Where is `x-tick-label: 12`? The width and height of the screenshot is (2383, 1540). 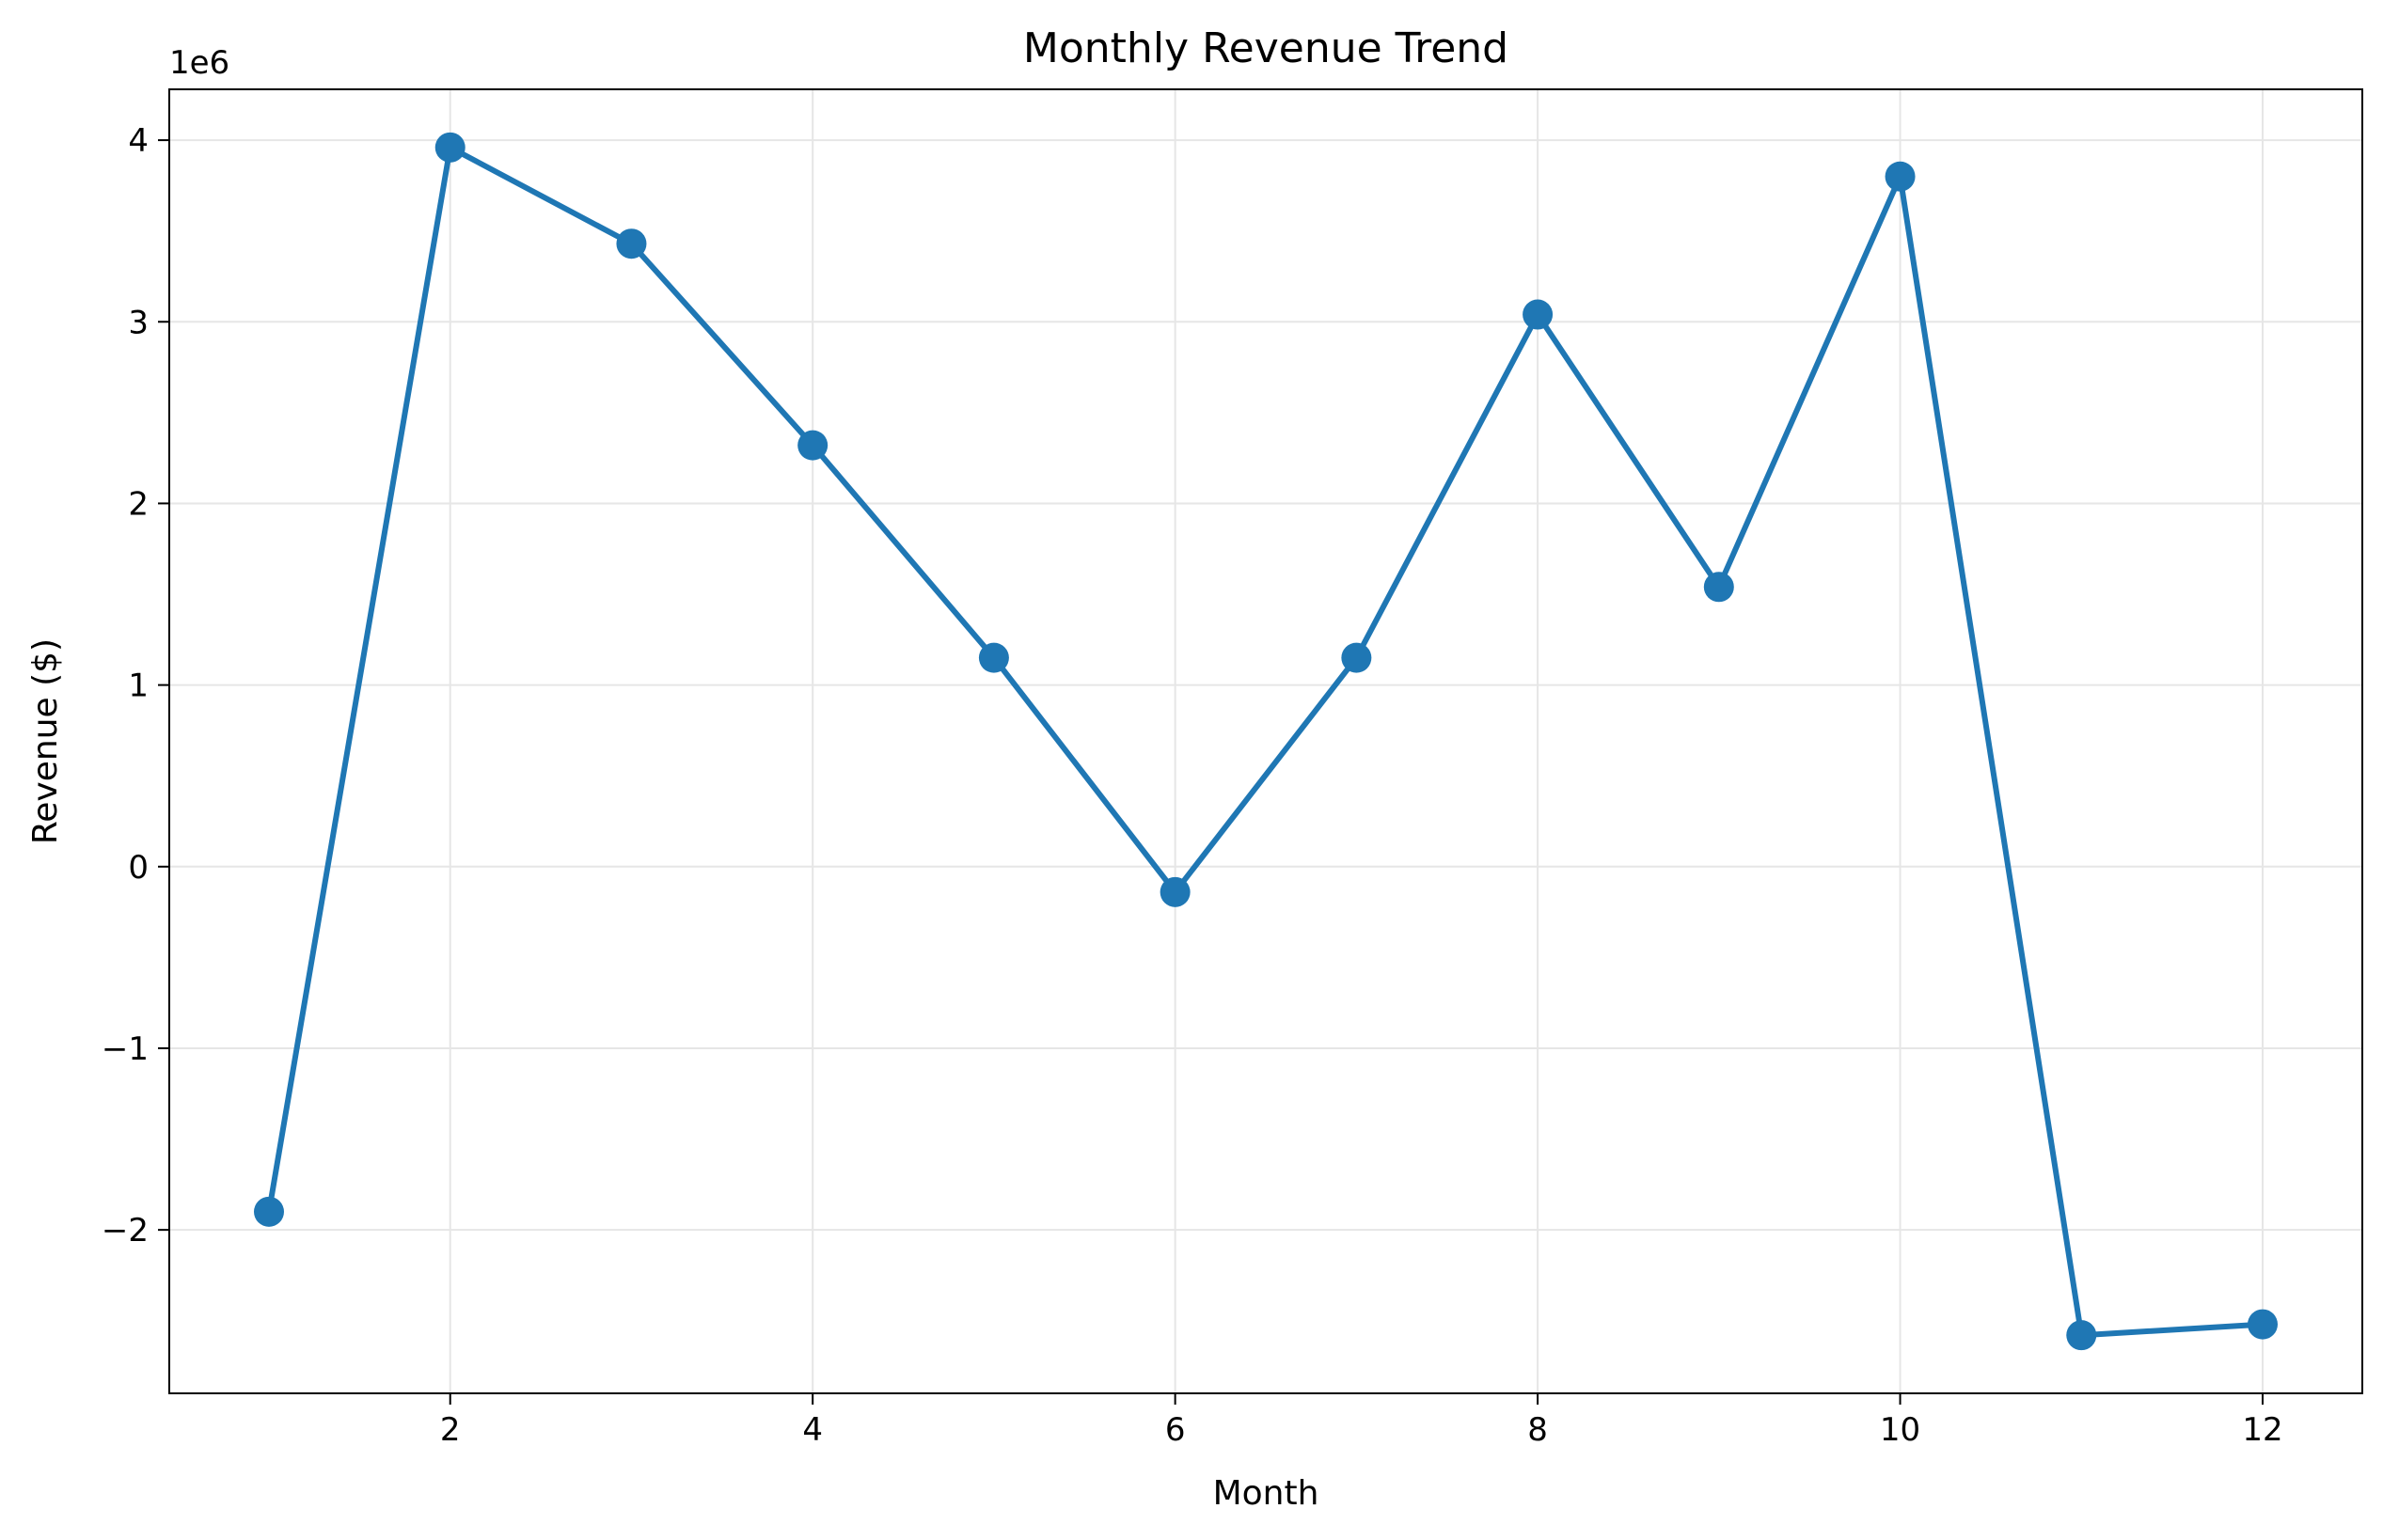
x-tick-label: 12 is located at coordinates (2262, 1430).